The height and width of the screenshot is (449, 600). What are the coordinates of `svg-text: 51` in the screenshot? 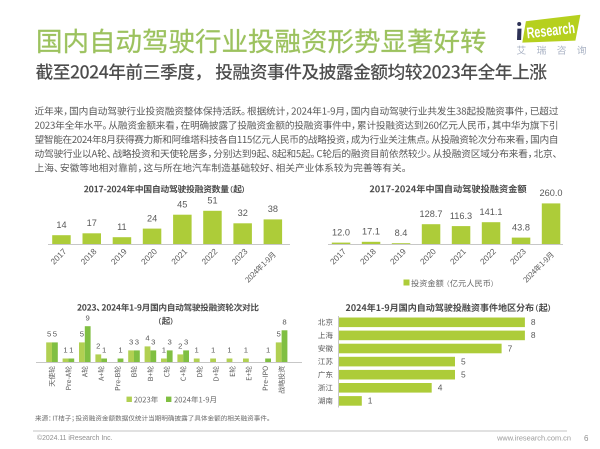 It's located at (212, 201).